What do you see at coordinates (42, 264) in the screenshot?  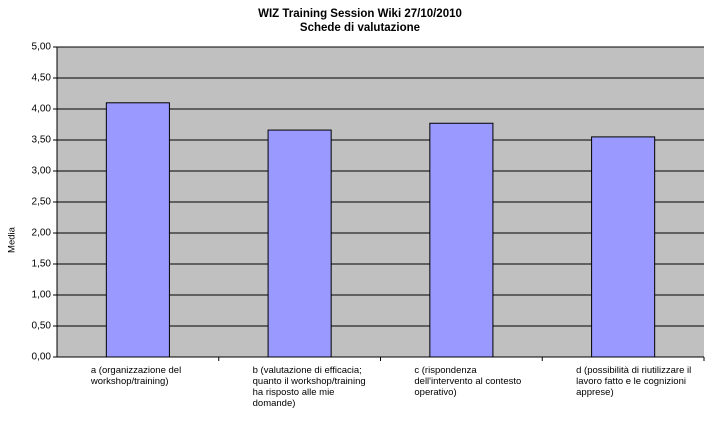 I see `y-tick-label: 1,50` at bounding box center [42, 264].